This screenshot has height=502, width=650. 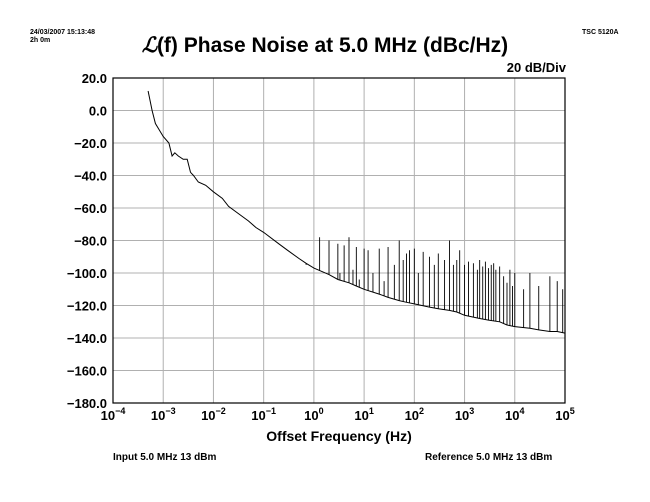 I want to click on y-tick-label: −140.0, so click(x=87, y=338).